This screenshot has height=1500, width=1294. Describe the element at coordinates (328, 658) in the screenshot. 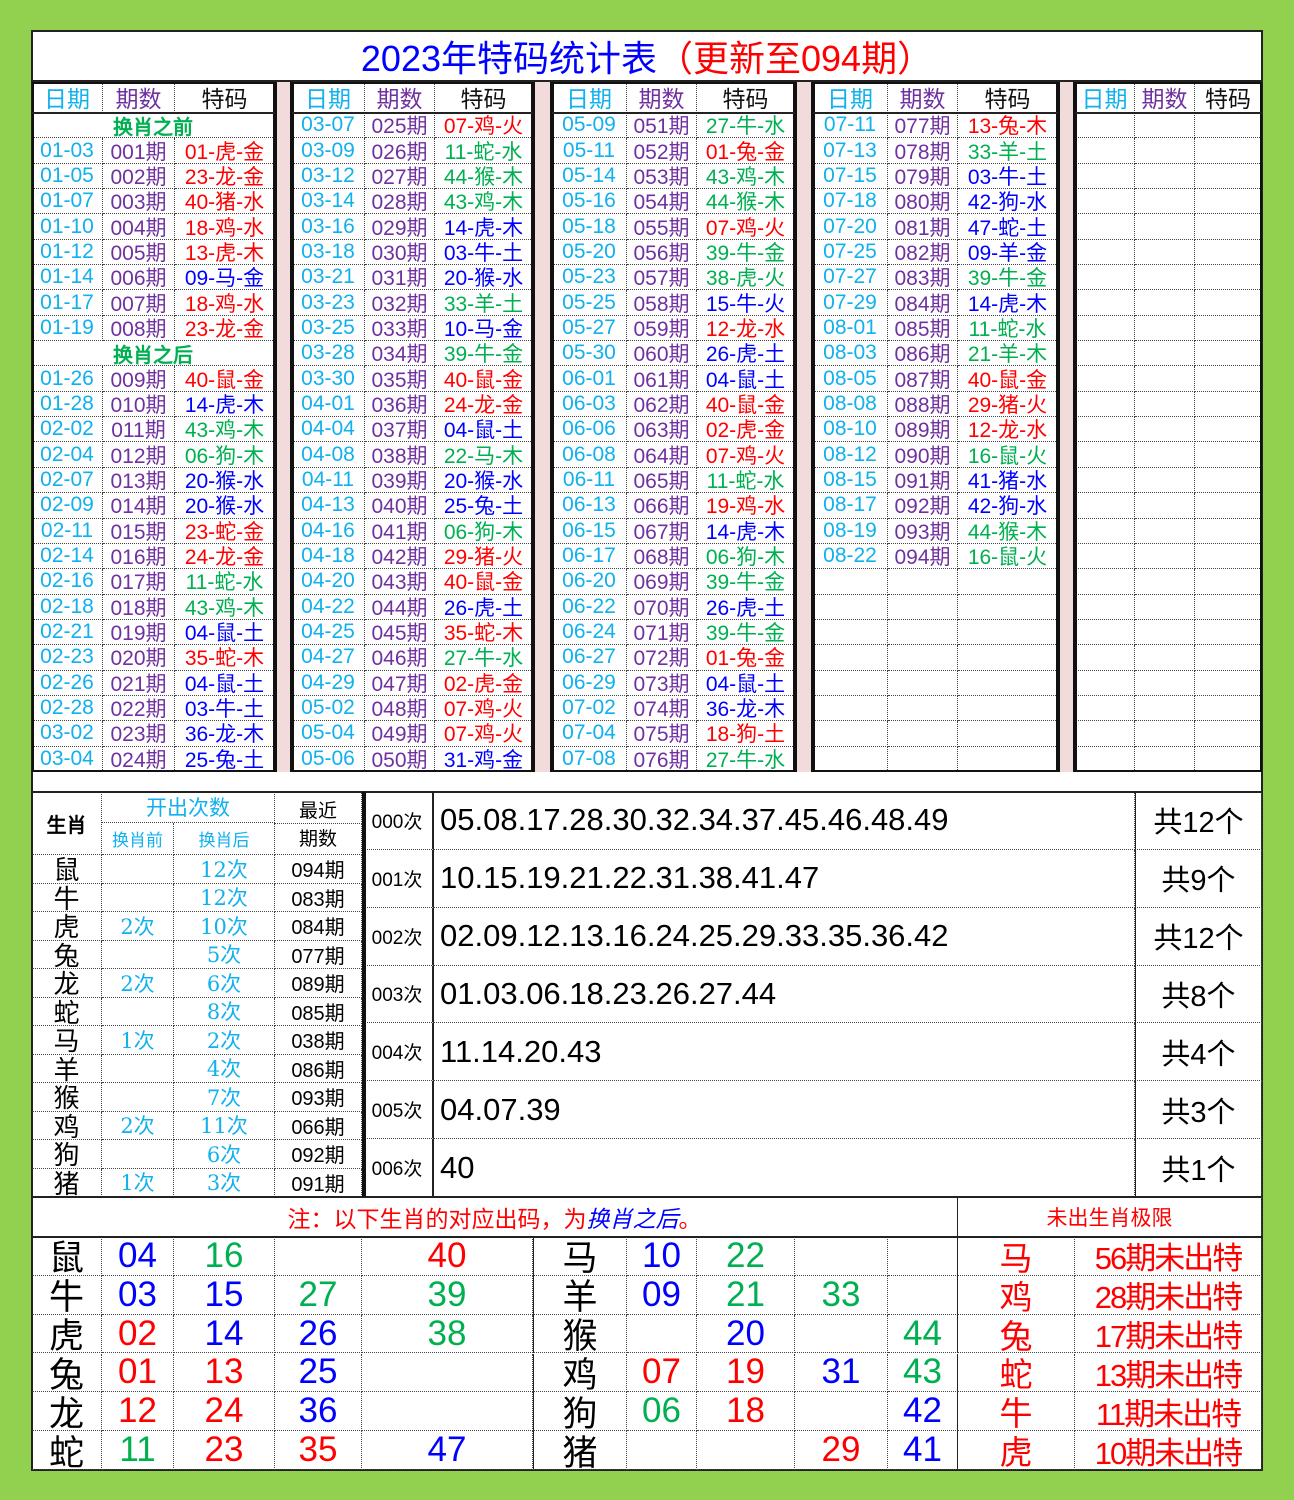

I see `record-date: 04-27` at that location.